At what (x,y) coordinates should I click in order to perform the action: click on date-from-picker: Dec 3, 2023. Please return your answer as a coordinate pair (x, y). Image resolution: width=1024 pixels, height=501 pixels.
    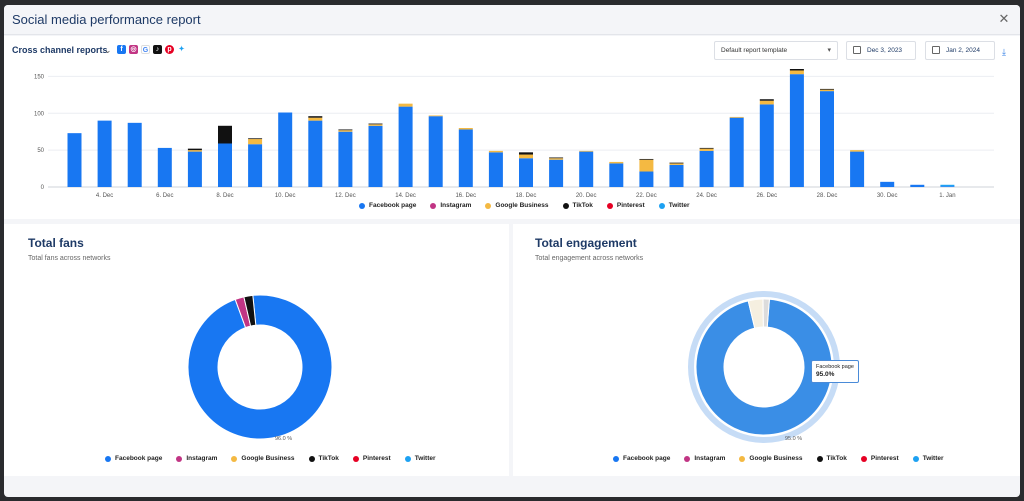
    Looking at the image, I should click on (881, 50).